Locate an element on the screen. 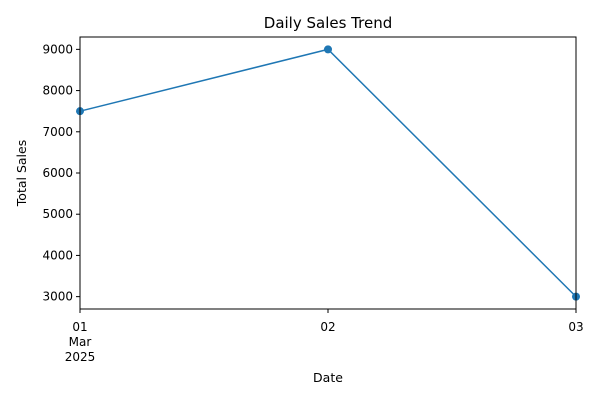 The height and width of the screenshot is (400, 600). x-tick-label-day: 02 is located at coordinates (327, 327).